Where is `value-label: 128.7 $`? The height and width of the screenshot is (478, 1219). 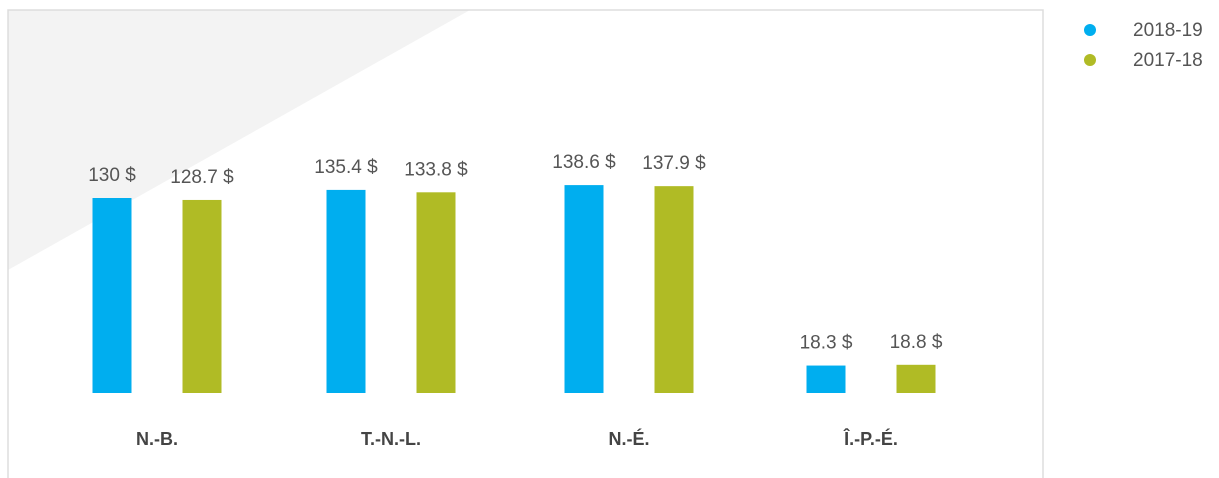
value-label: 128.7 $ is located at coordinates (202, 177).